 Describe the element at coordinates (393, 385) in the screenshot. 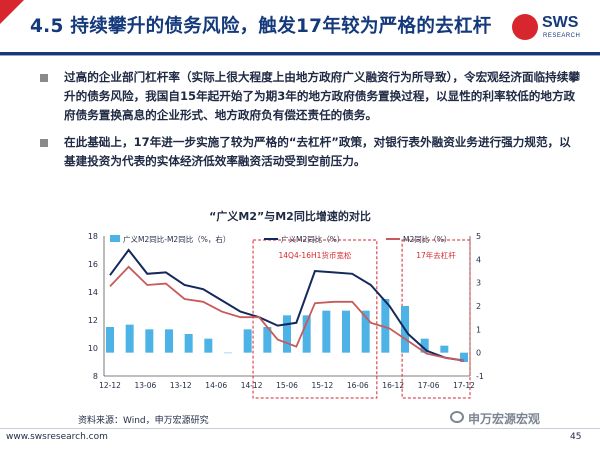

I see `x-tick-label: 16-12` at that location.